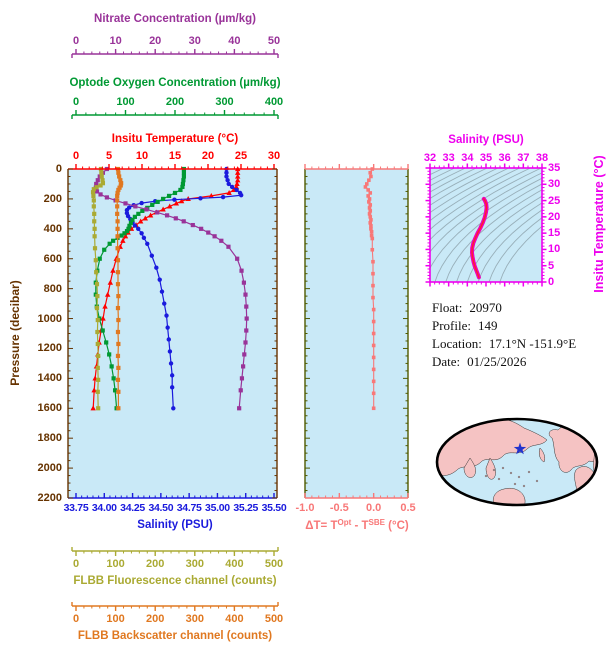 The width and height of the screenshot is (610, 664). I want to click on oxygen-tick-label: 100, so click(125, 102).